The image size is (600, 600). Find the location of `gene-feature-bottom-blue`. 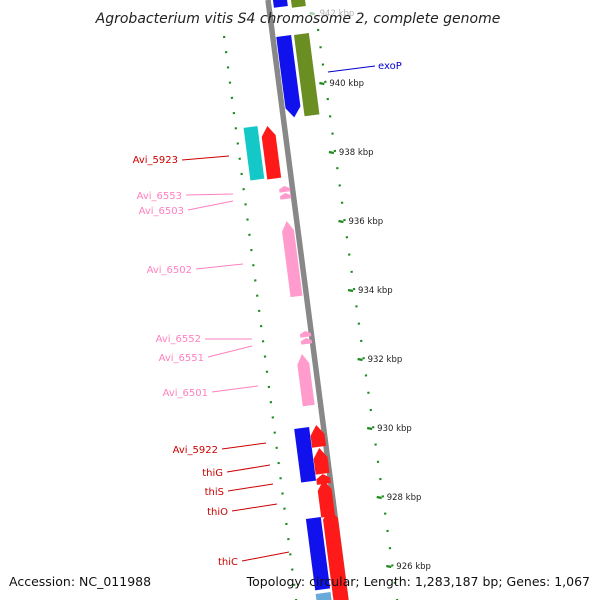

gene-feature-bottom-blue is located at coordinates (324, 596).